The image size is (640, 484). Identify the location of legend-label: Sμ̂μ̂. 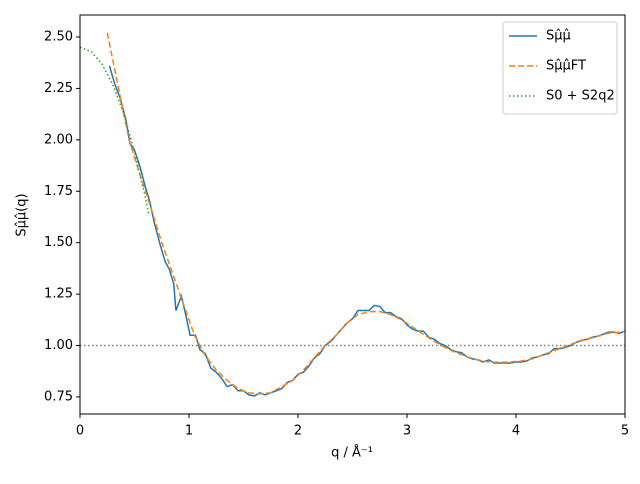
(558, 36).